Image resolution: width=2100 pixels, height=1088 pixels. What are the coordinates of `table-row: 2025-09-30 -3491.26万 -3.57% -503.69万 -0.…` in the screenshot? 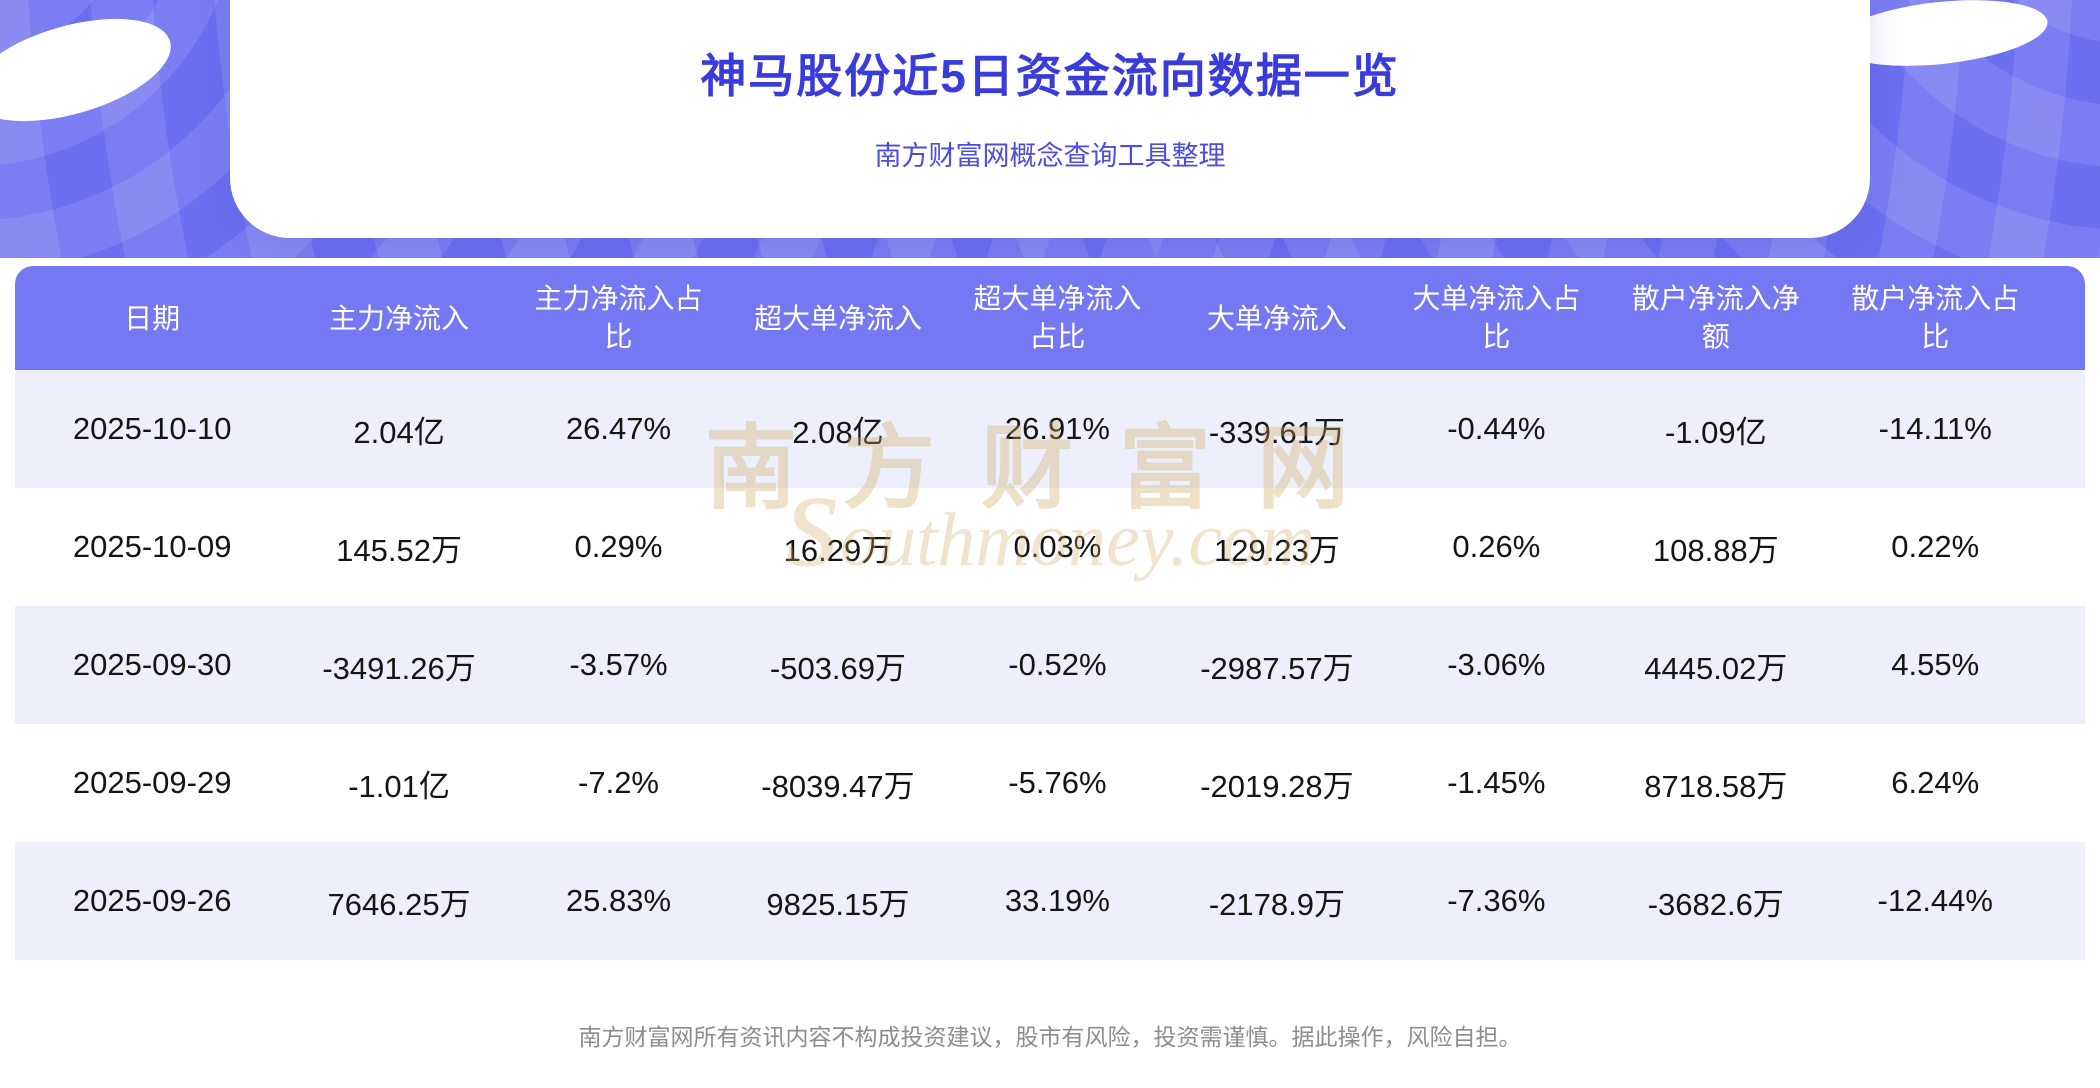 It's located at (1050, 665).